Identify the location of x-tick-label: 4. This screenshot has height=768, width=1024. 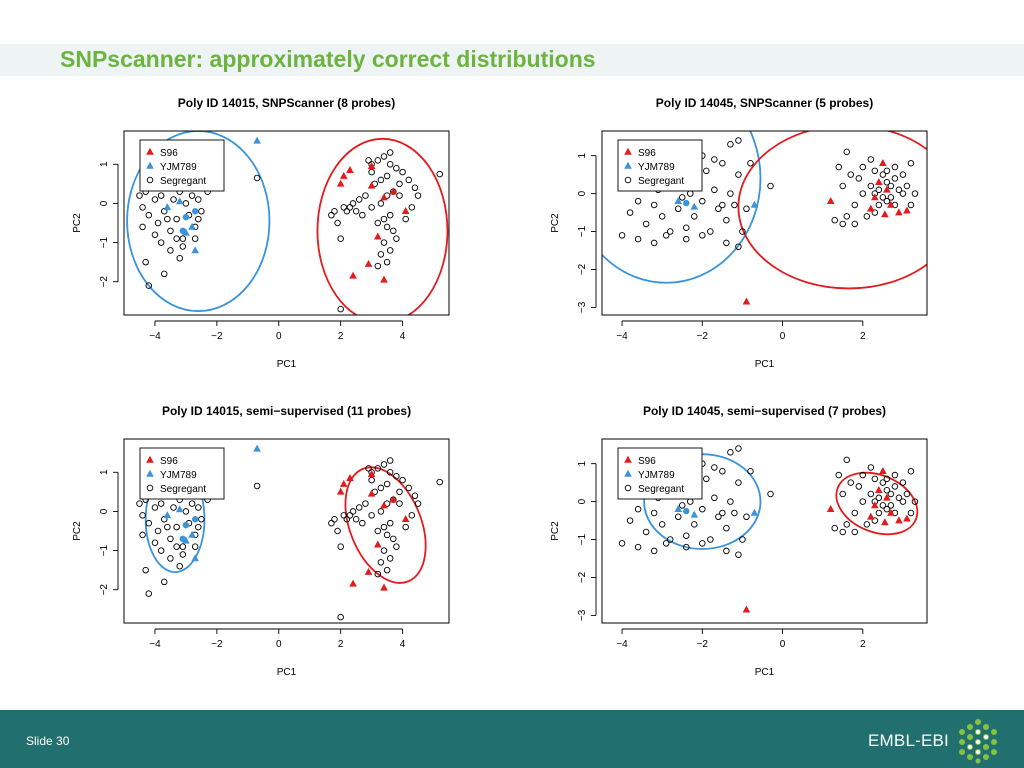
(403, 336).